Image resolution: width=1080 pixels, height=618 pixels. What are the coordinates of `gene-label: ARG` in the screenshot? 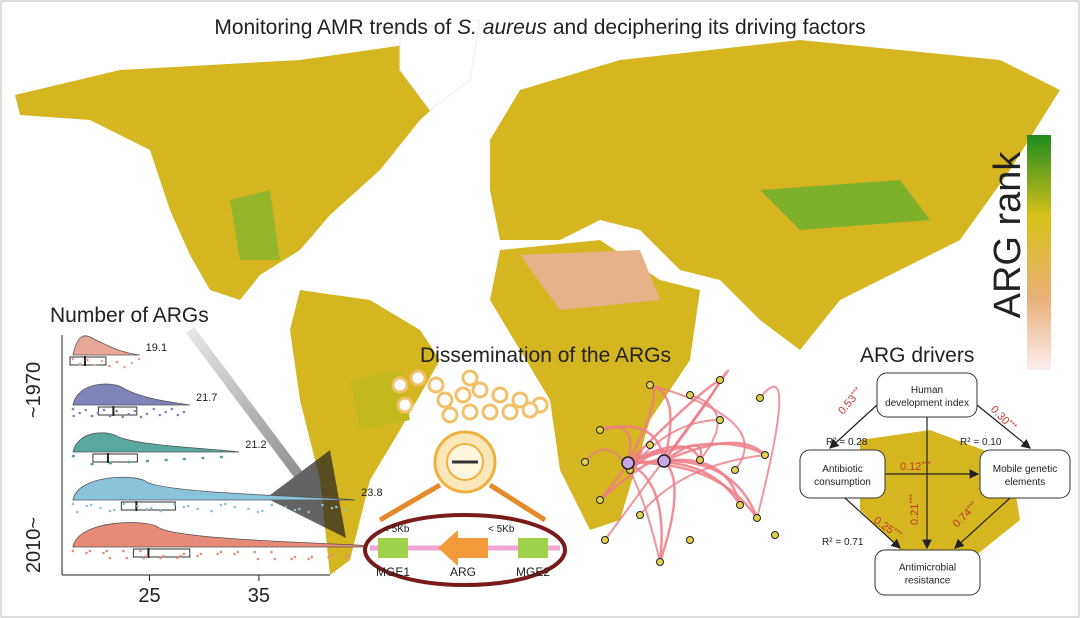 It's located at (463, 572).